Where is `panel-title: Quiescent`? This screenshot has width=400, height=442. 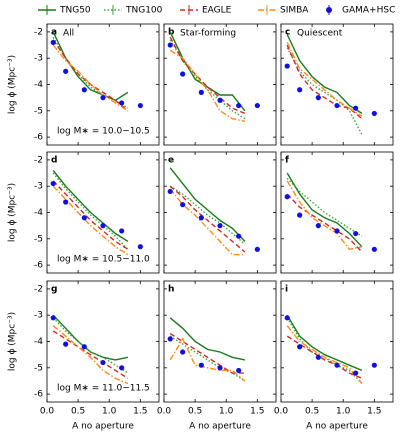
panel-title: Quiescent is located at coordinates (320, 34).